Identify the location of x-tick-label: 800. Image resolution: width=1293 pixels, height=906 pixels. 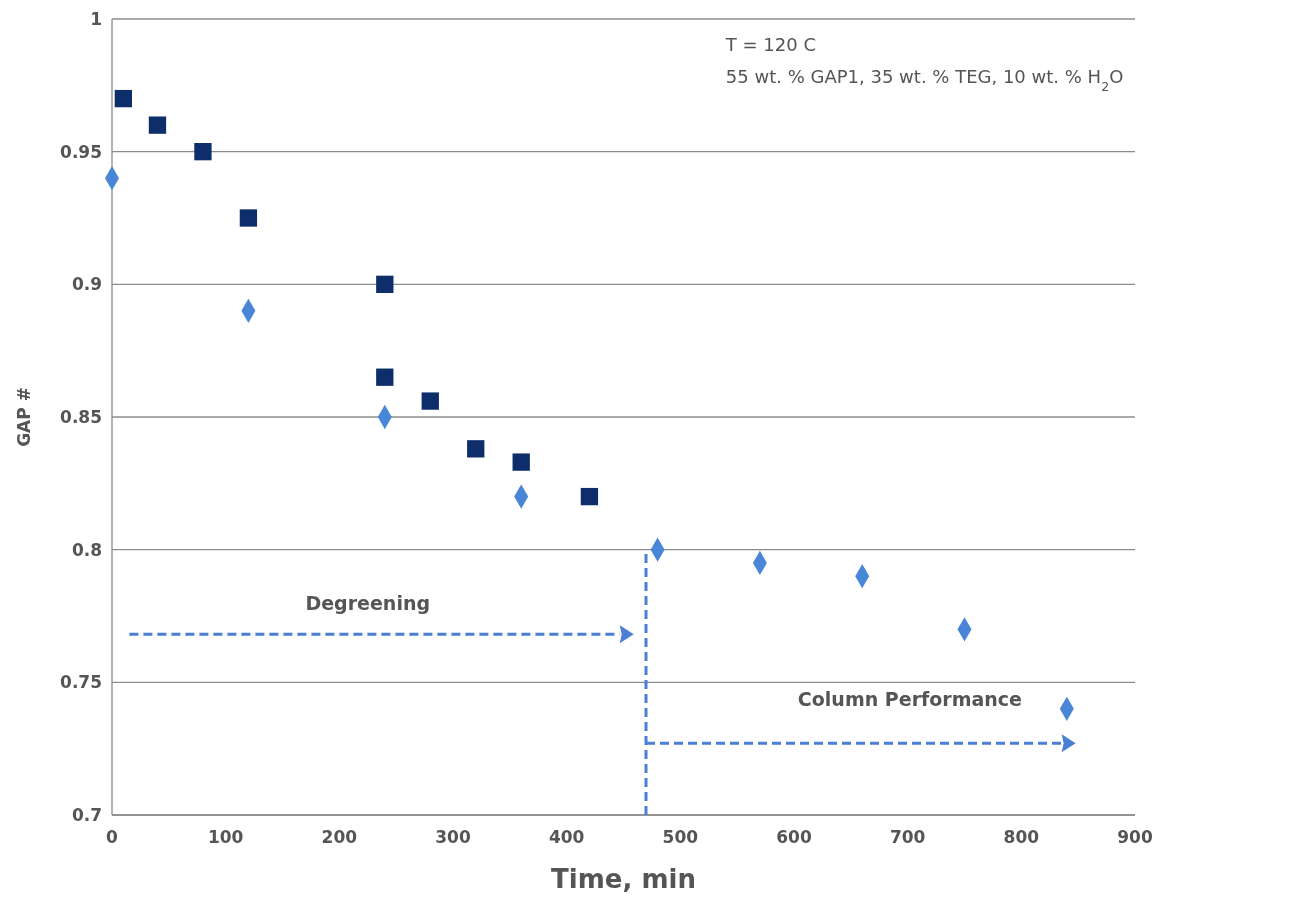
(1021, 837).